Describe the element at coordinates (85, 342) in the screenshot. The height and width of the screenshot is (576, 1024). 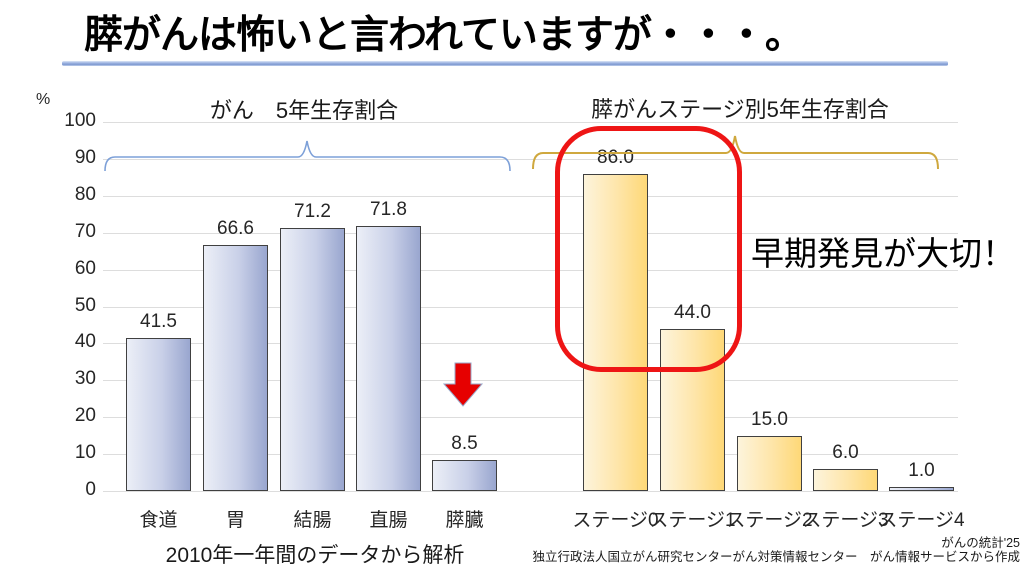
I see `y-axis-tick-label: 40` at that location.